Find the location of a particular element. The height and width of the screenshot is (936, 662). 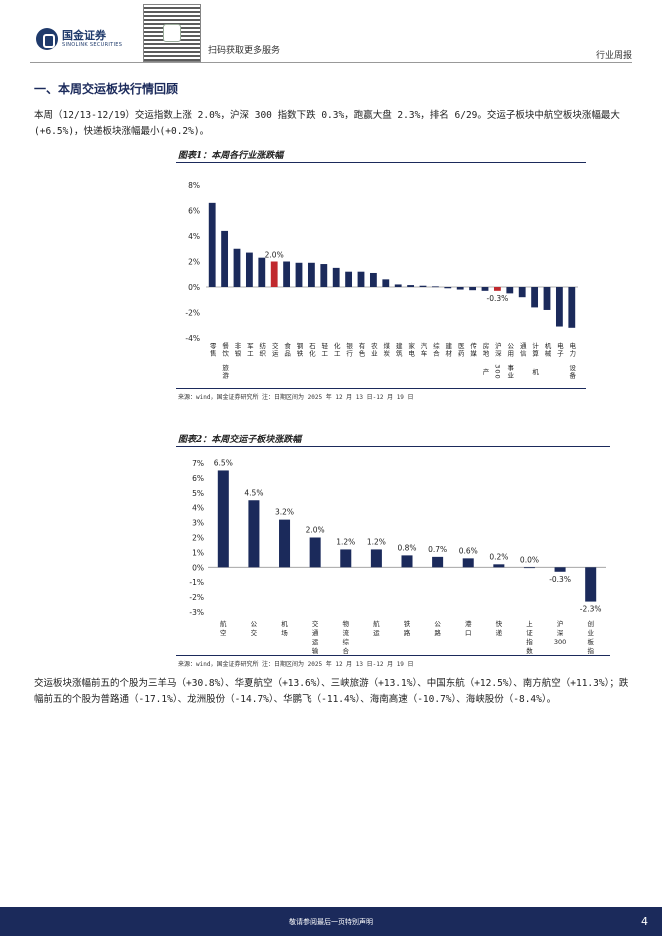

x-tick-label: 合 is located at coordinates (346, 650).